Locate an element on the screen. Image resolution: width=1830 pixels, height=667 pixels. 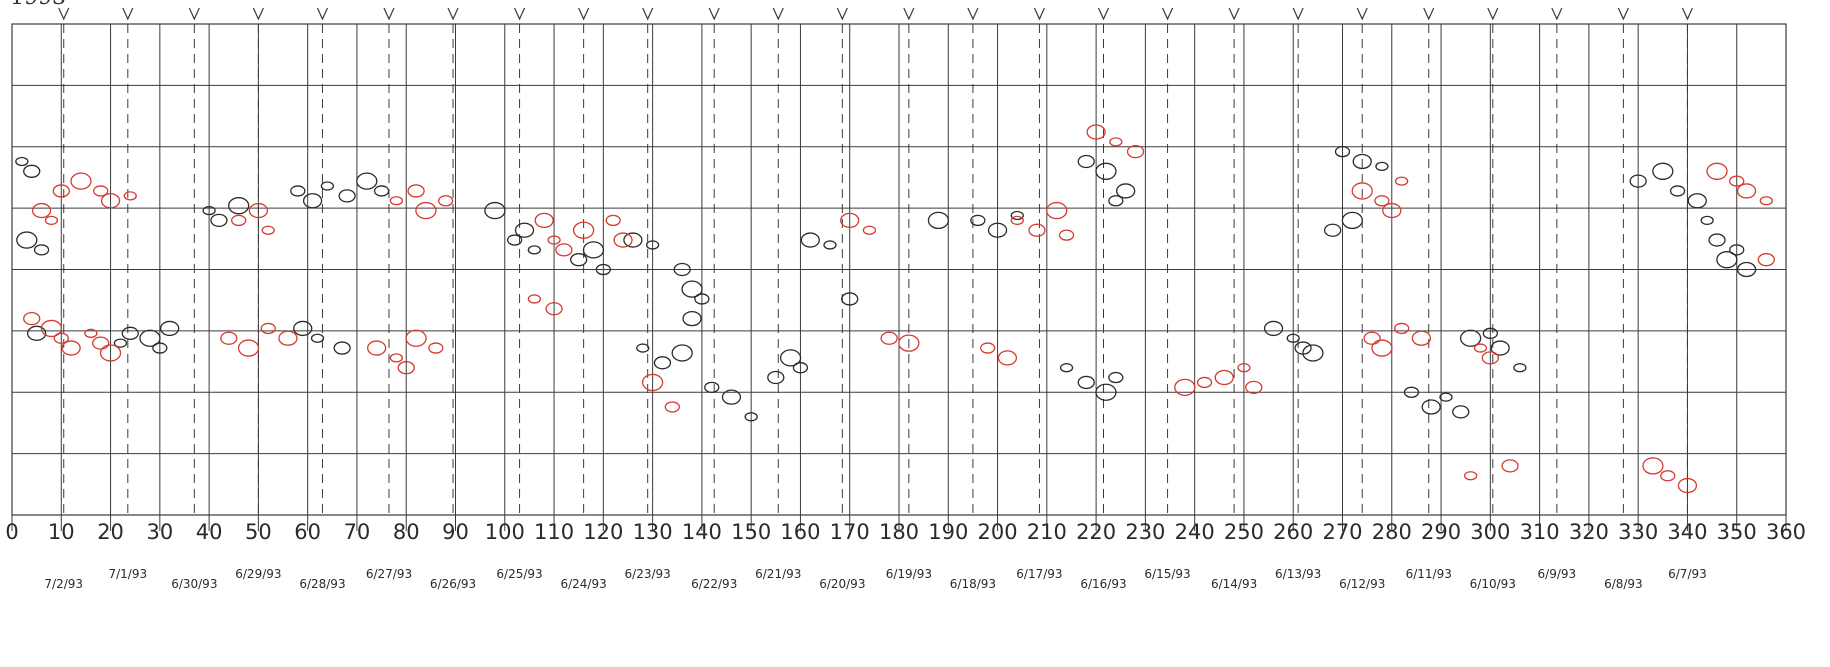
x-tick-label: 330 is located at coordinates (1638, 532).